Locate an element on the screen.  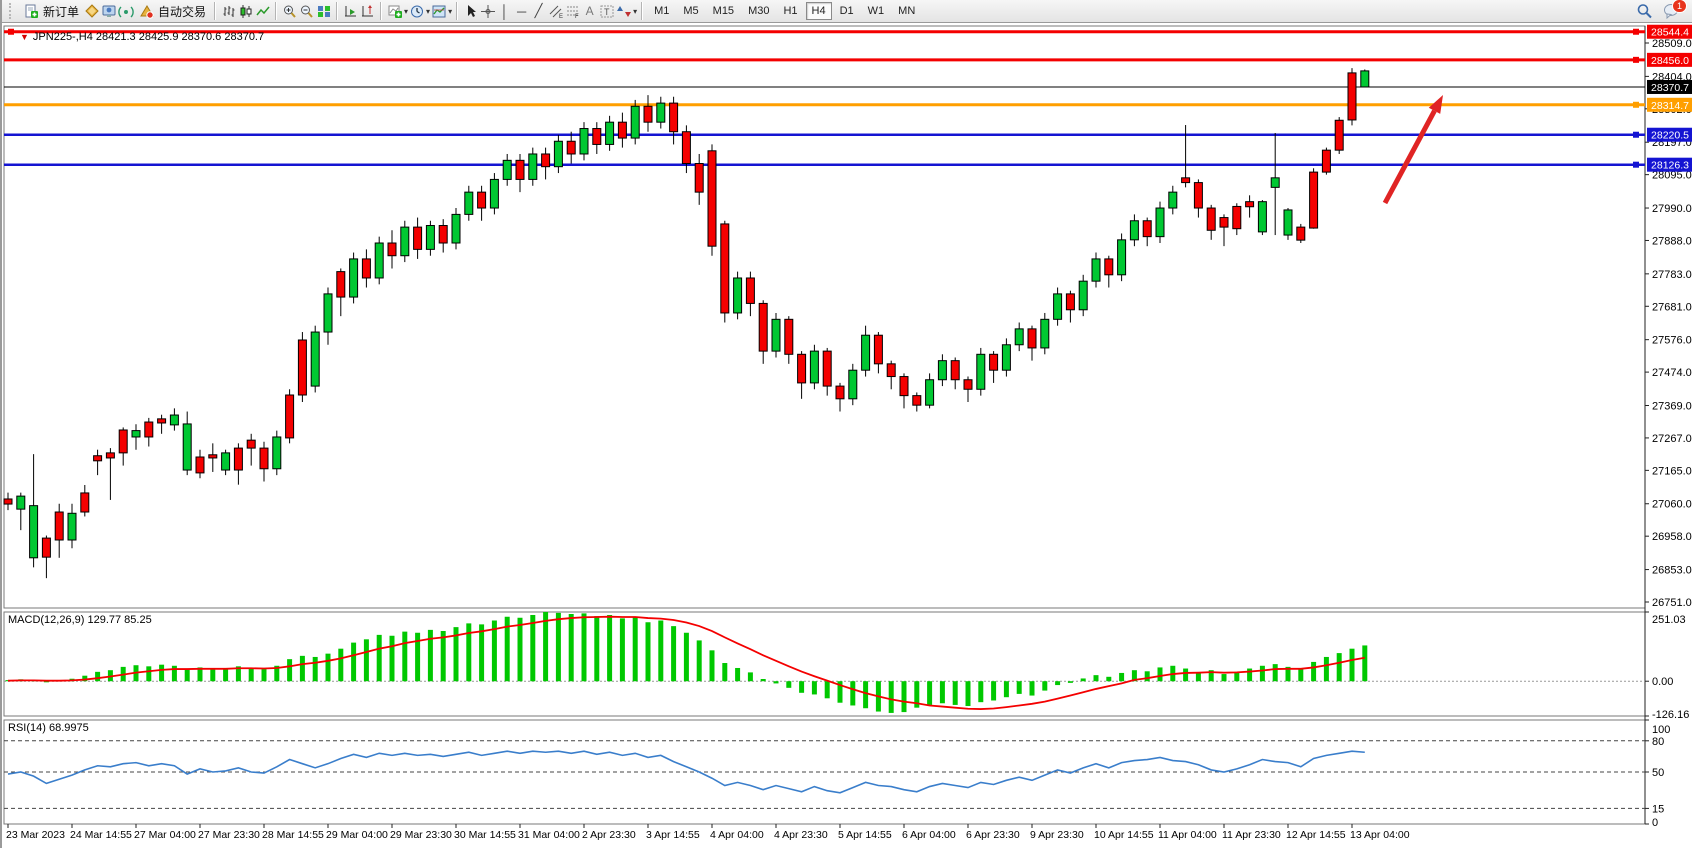
timeframe-d1: D1 is located at coordinates (846, 11).